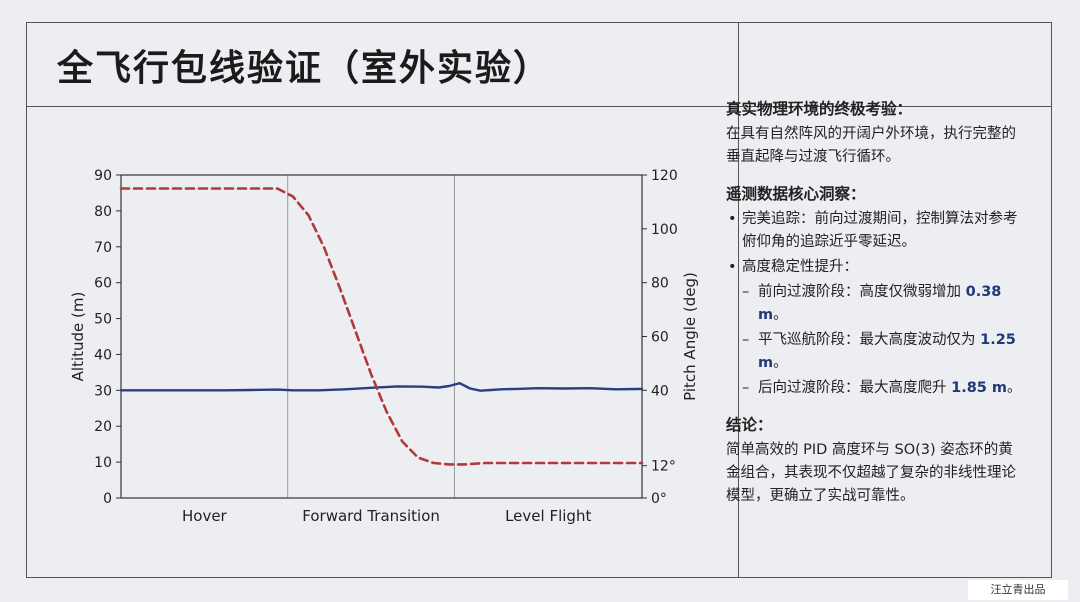 This screenshot has height=602, width=1080. I want to click on credit-badge: 汪立青出品, so click(1018, 590).